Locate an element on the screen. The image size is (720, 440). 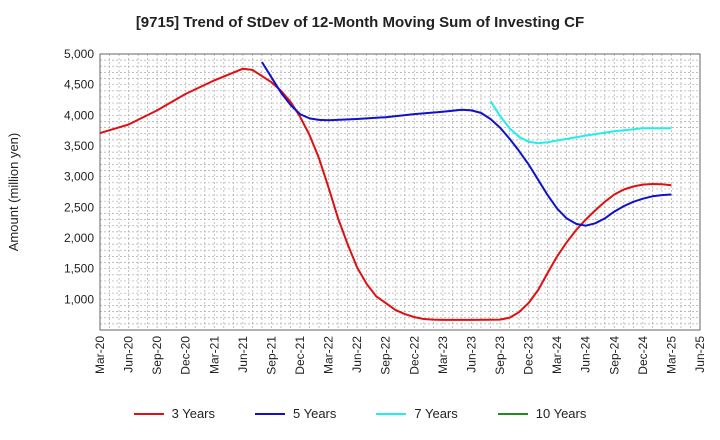
x-tick-label: Sep-22 is located at coordinates (386, 355).